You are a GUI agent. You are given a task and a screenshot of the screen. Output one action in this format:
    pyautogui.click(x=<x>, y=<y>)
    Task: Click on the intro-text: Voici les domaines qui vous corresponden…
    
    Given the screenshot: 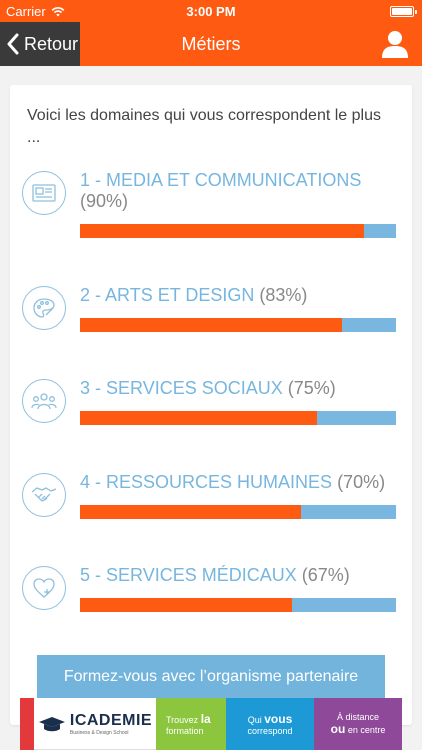 What is the action you would take?
    pyautogui.click(x=204, y=126)
    